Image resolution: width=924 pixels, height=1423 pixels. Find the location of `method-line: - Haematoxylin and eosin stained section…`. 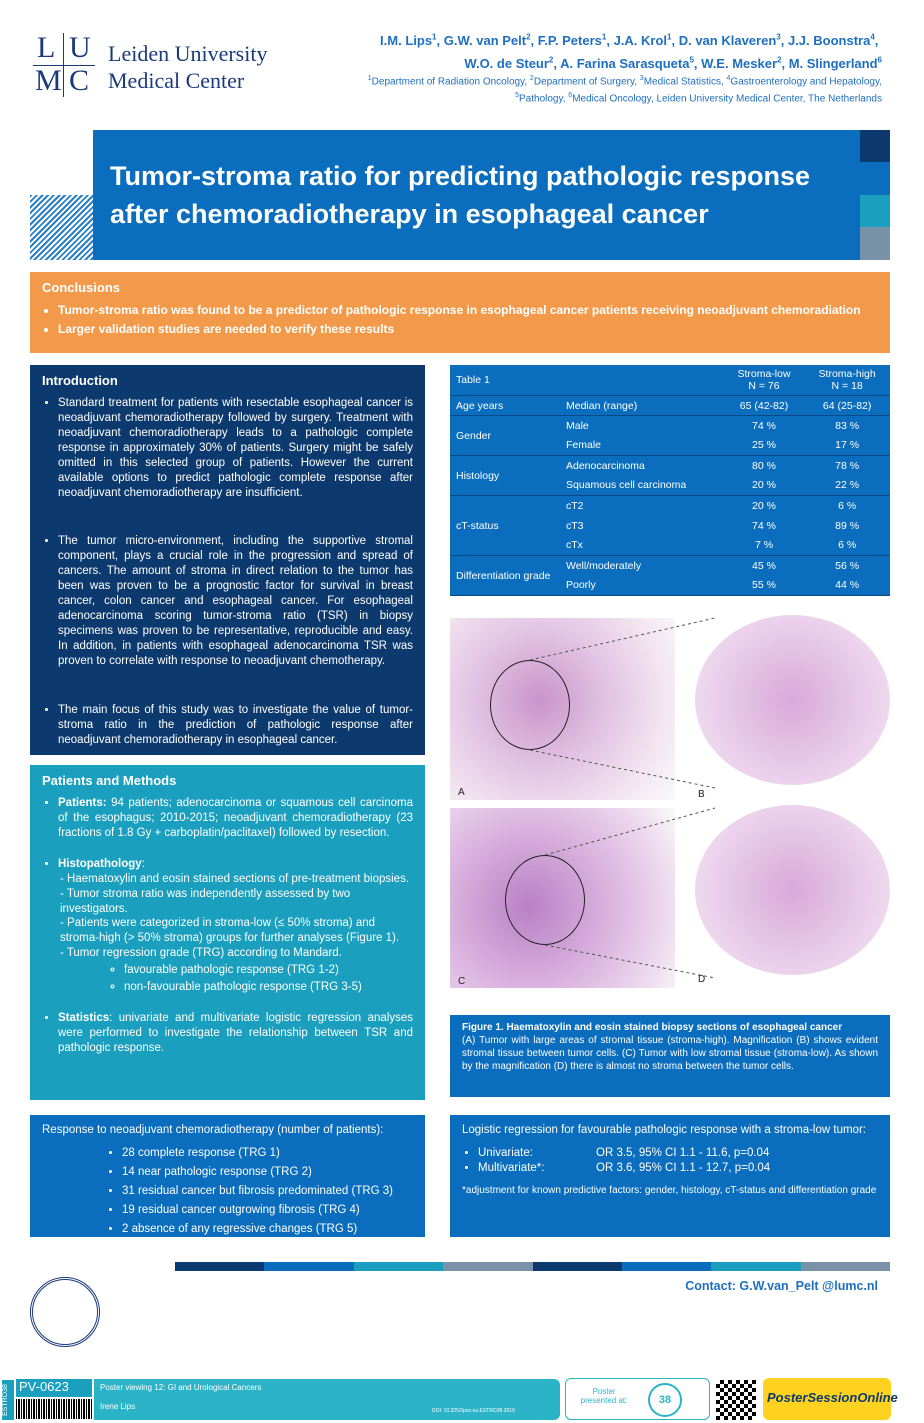

method-line: - Haematoxylin and eosin stained section… is located at coordinates (235, 878).